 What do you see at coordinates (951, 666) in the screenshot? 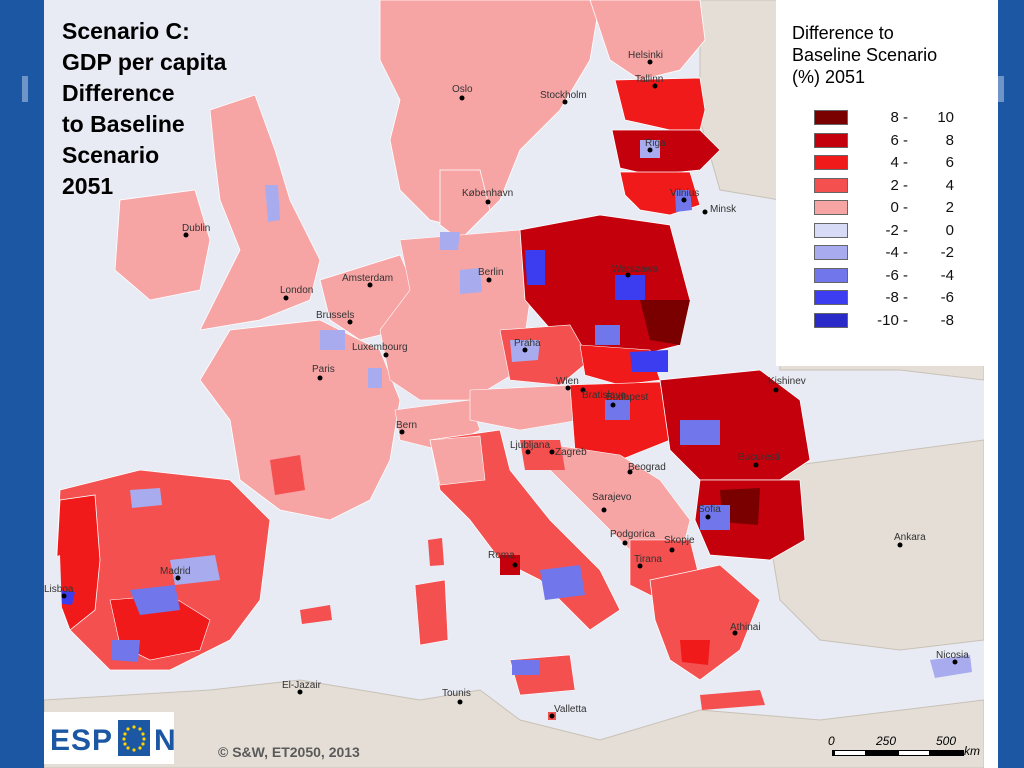
I see `region-cyprus` at bounding box center [951, 666].